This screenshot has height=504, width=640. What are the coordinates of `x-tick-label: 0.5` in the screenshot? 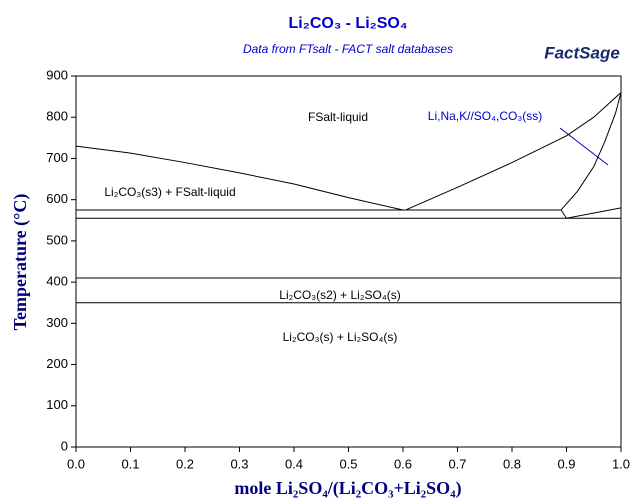 It's located at (348, 463).